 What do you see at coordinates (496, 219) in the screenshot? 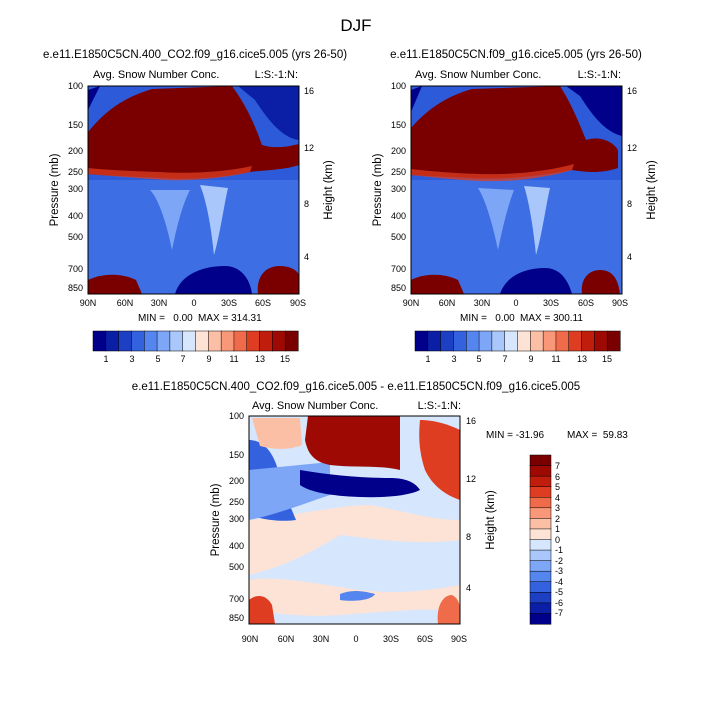
I see `panel-2-light-spot-mid` at bounding box center [496, 219].